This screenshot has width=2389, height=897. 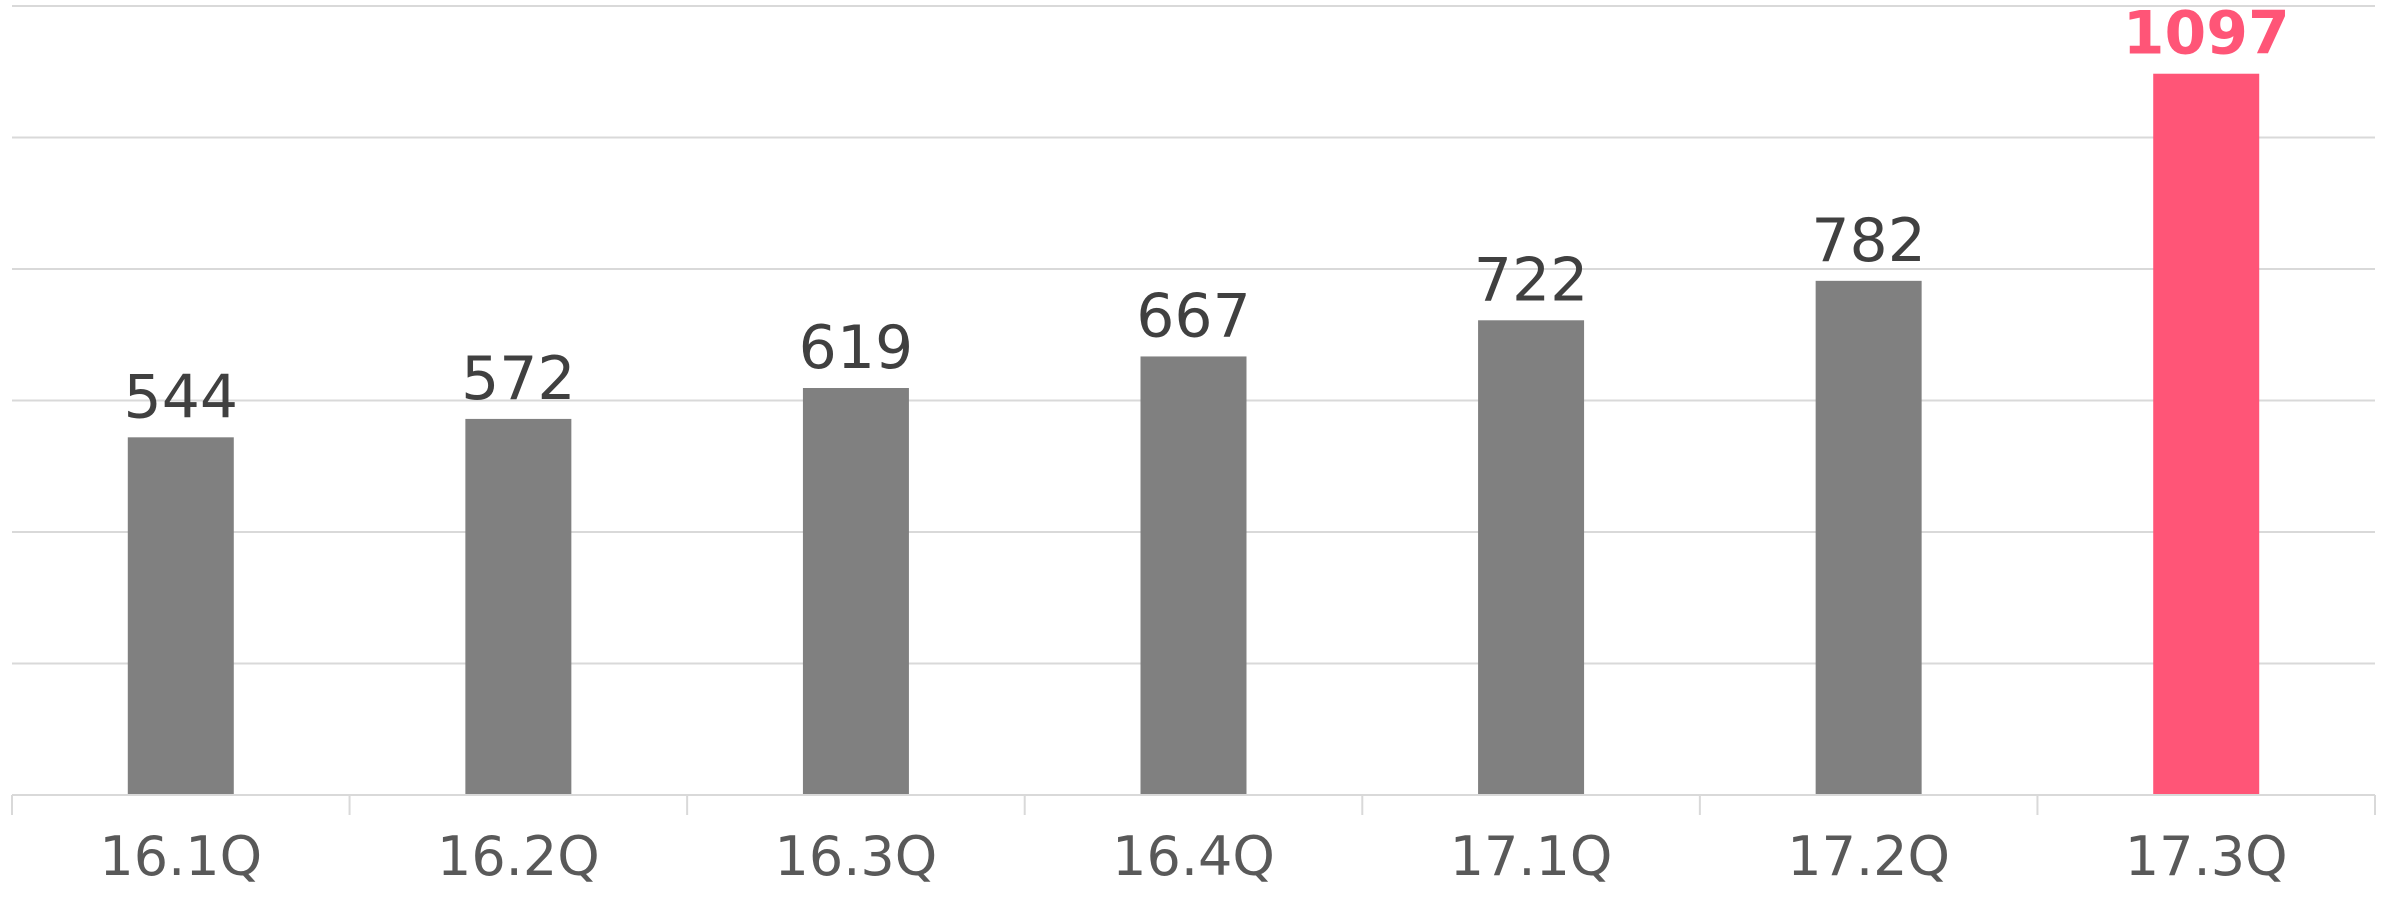 I want to click on x-tick-label: 16.4Q, so click(x=1193, y=856).